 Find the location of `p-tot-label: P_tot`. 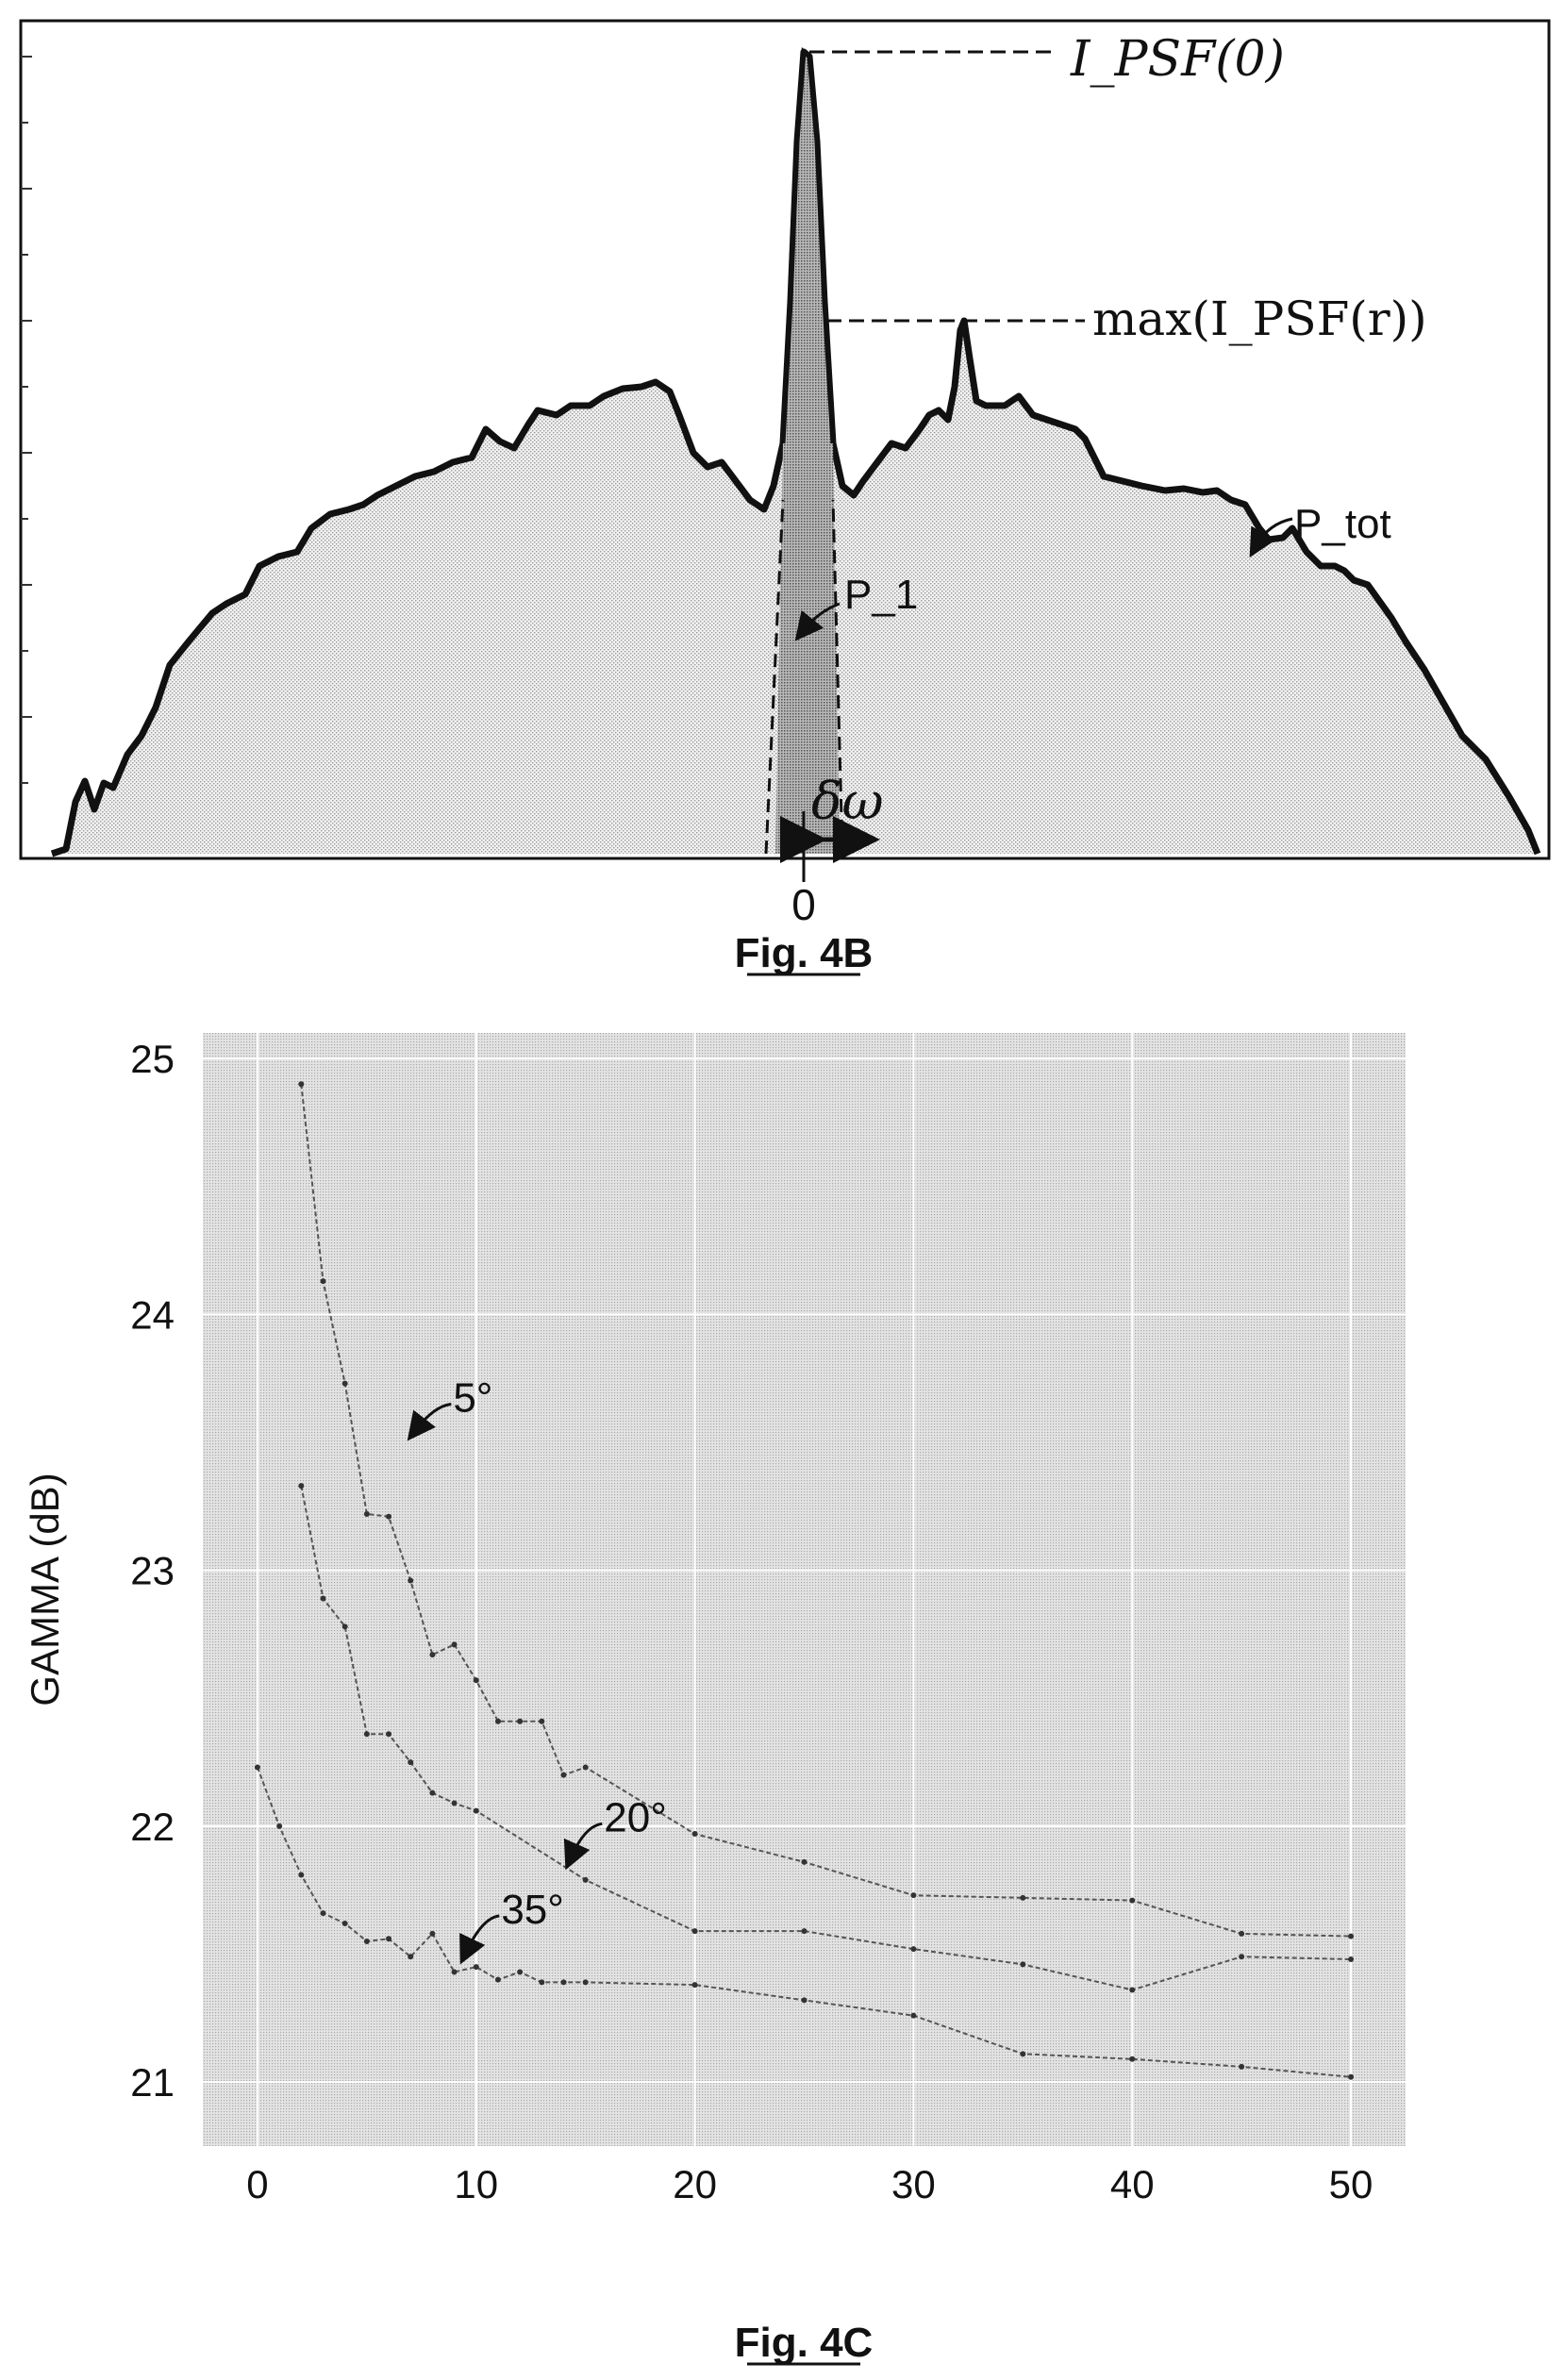

p-tot-label: P_tot is located at coordinates (1343, 524).